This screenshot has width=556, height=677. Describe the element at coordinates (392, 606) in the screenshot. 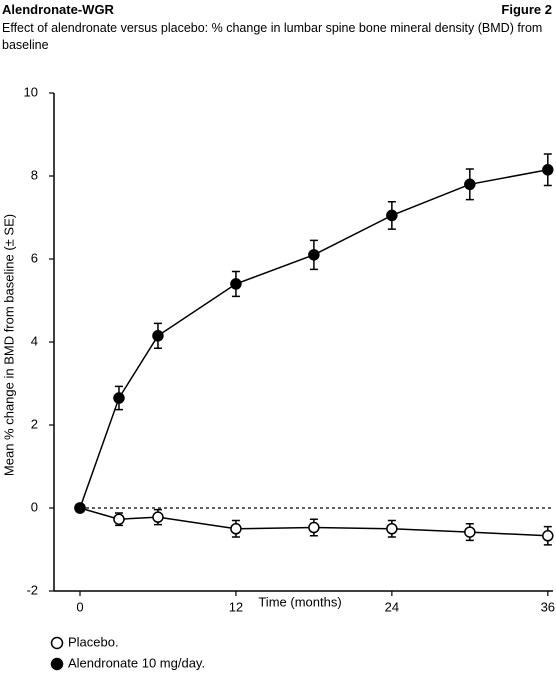

I see `x-tick-label: 24` at that location.